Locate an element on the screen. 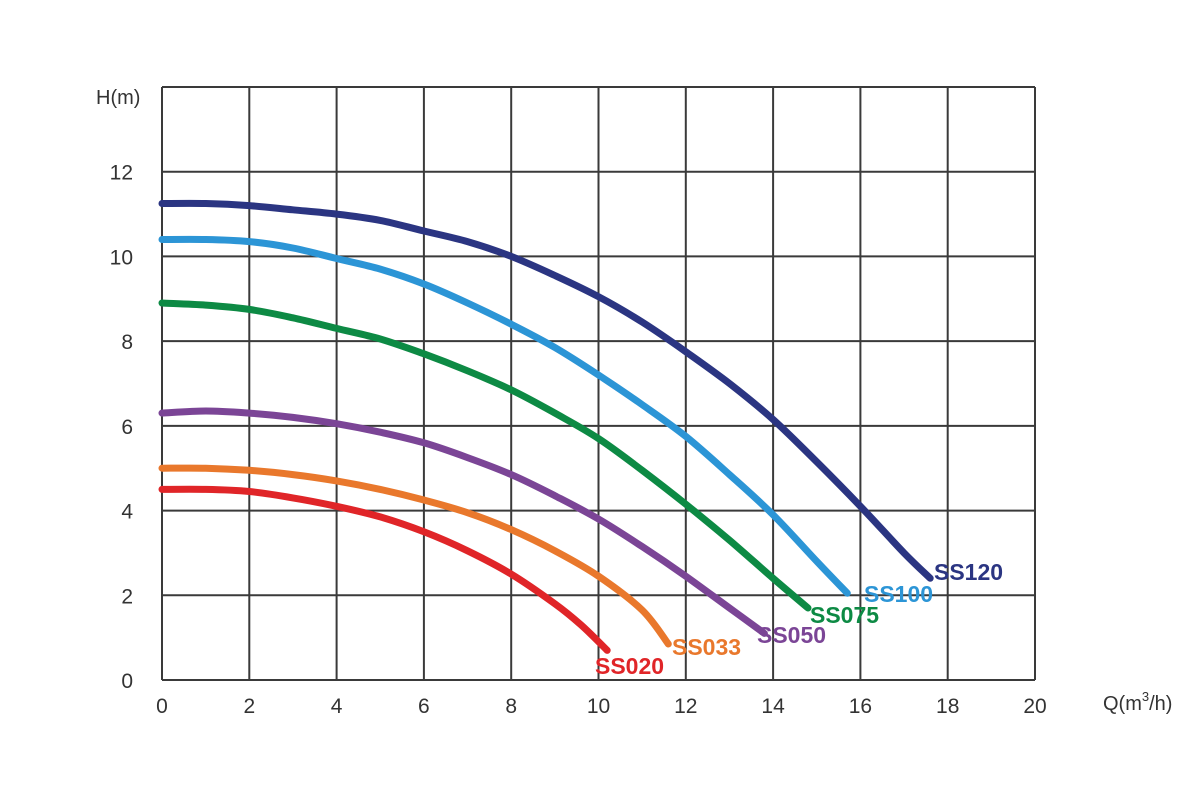 This screenshot has width=1200, height=800. x-tick-label: 12 is located at coordinates (685, 706).